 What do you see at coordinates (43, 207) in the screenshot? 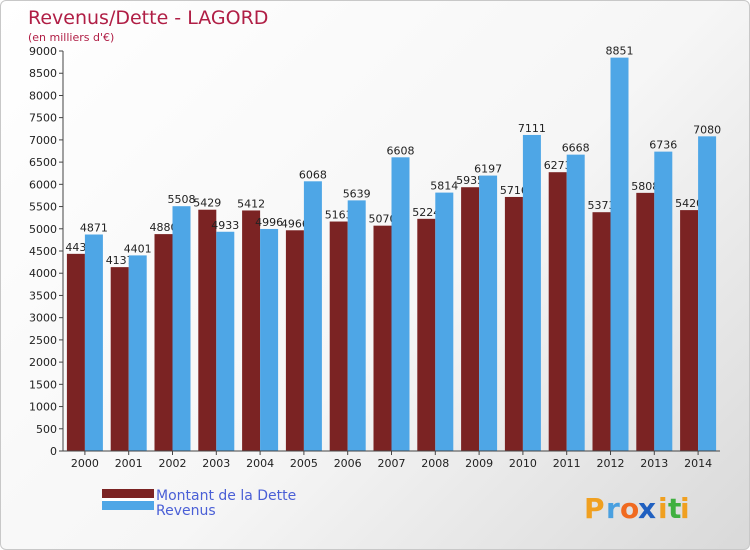
I see `y-tick-label: 5500` at bounding box center [43, 207].